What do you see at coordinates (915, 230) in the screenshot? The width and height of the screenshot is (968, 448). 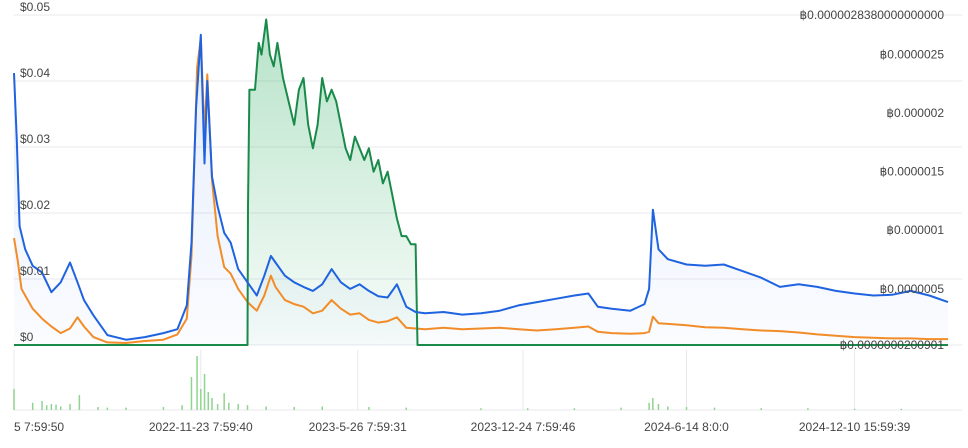 I see `right-tick-label: ฿0.000001` at bounding box center [915, 230].